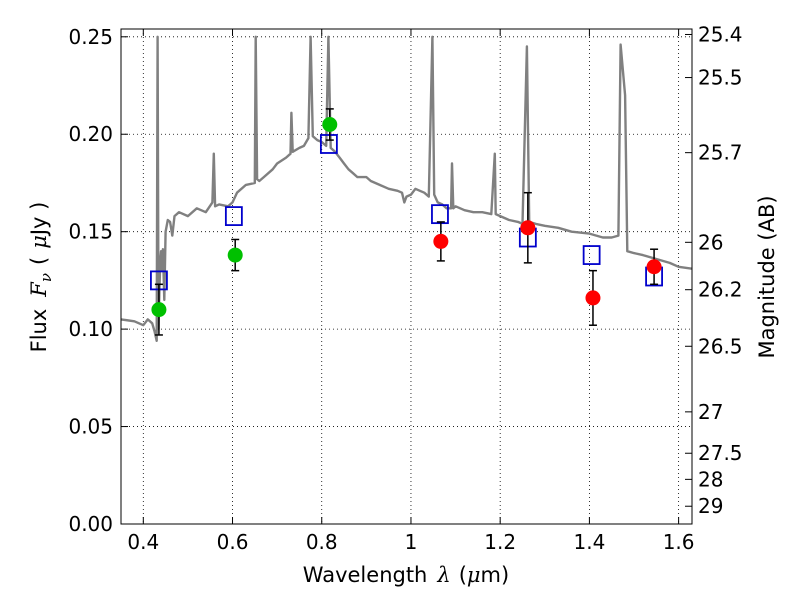 The image size is (800, 600). What do you see at coordinates (495, 575) in the screenshot?
I see `x-axis-unit-rest: m)` at bounding box center [495, 575].